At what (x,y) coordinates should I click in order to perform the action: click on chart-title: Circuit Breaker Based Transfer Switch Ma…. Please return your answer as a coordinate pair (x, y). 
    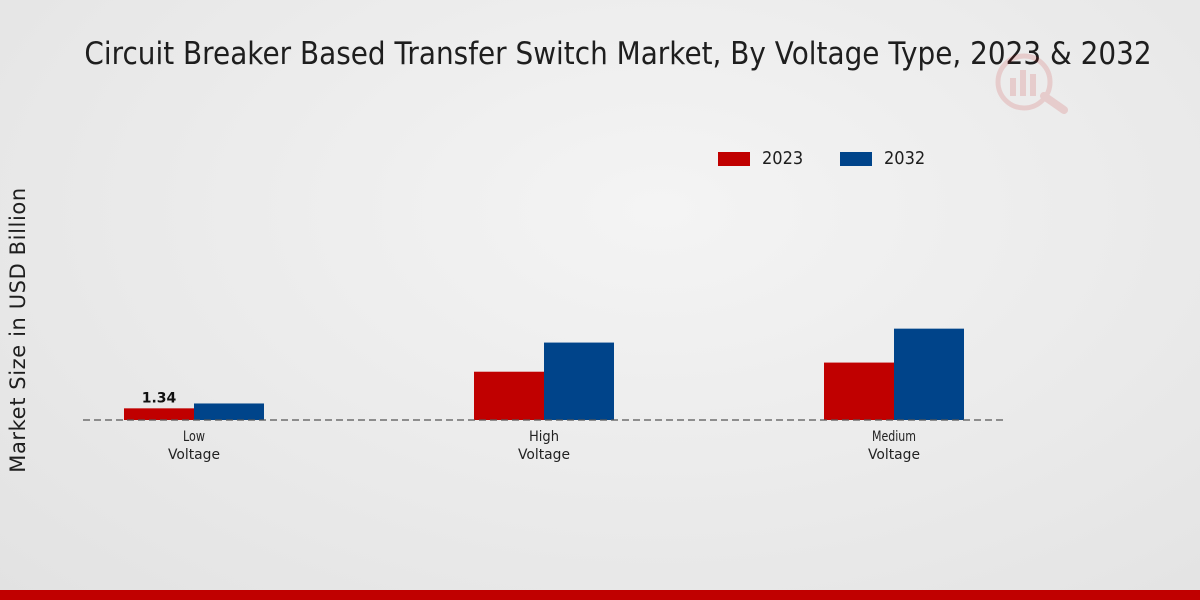
    Looking at the image, I should click on (618, 54).